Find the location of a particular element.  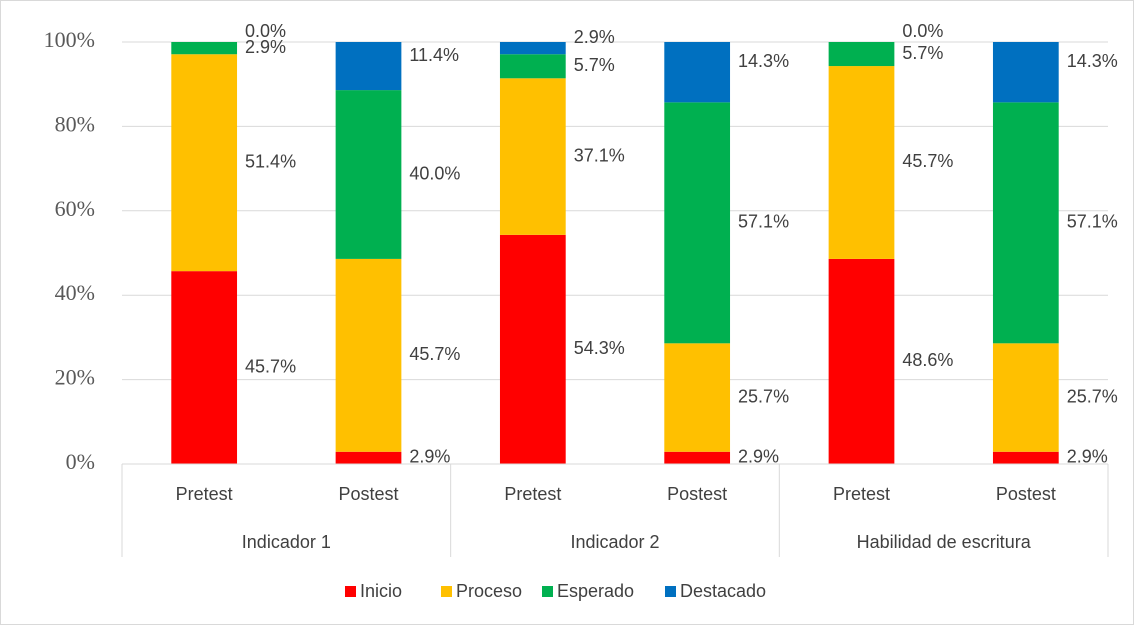

data-label: 54.3% is located at coordinates (599, 348).